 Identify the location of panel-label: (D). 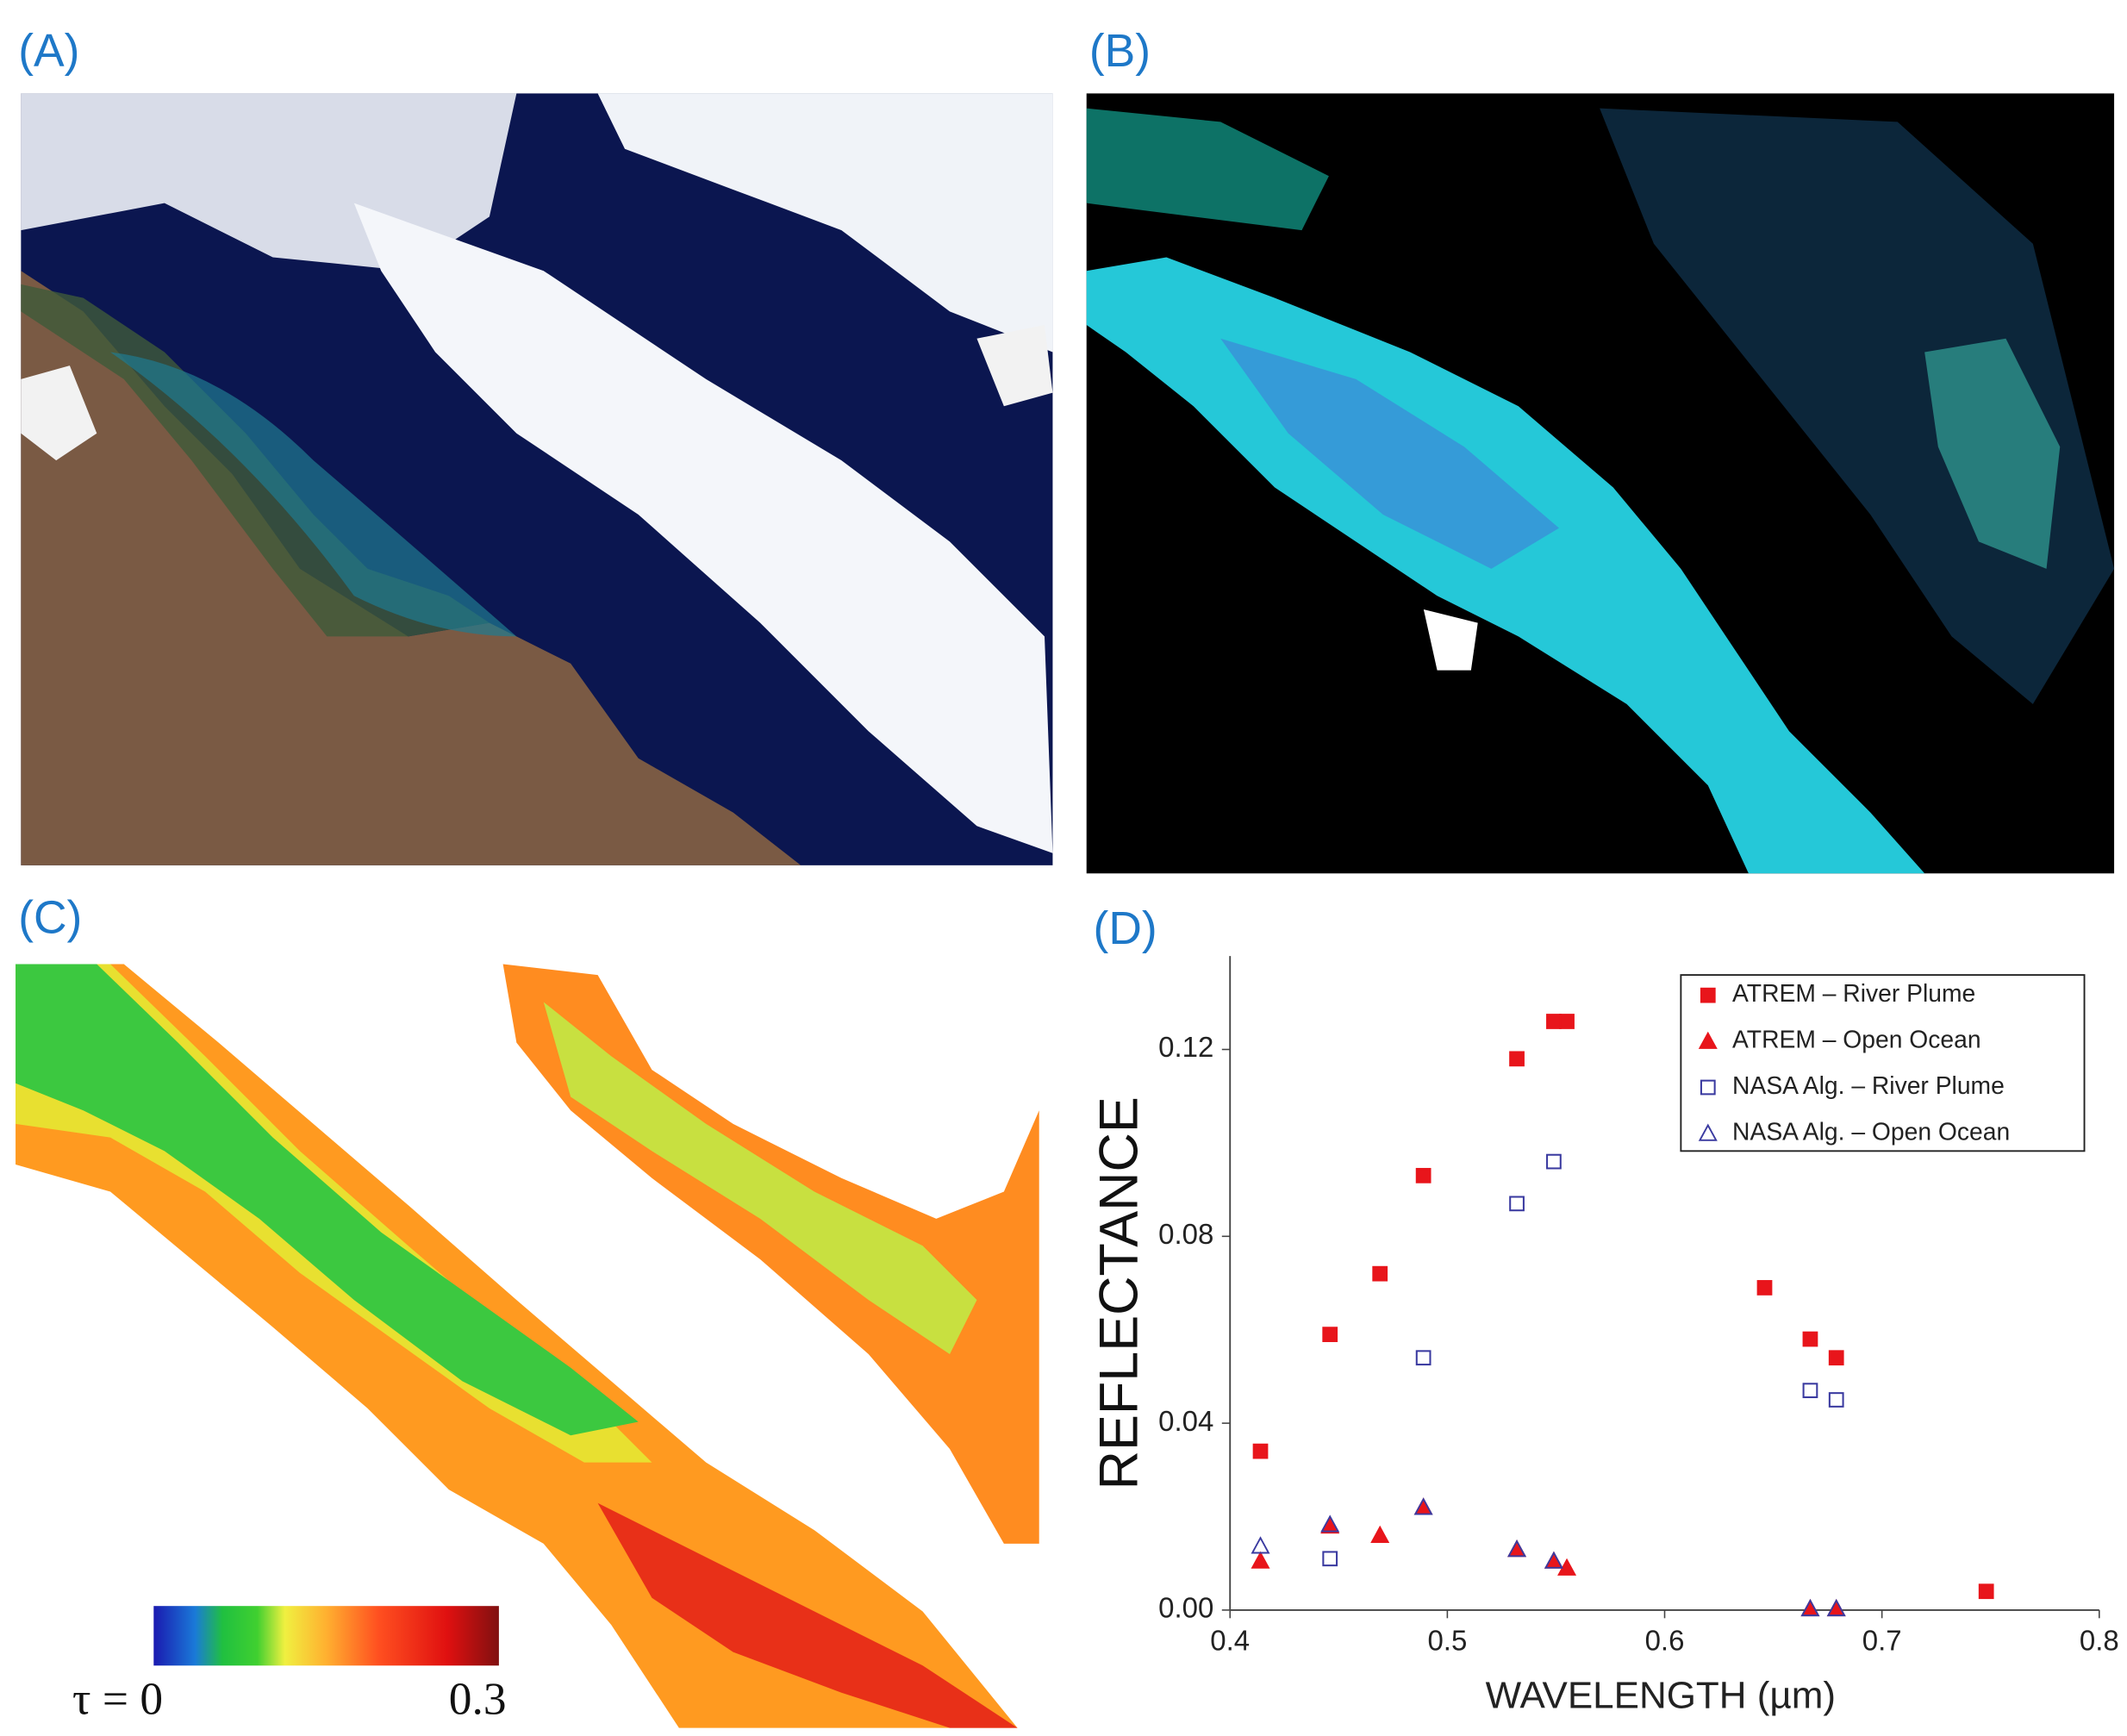
(1125, 928).